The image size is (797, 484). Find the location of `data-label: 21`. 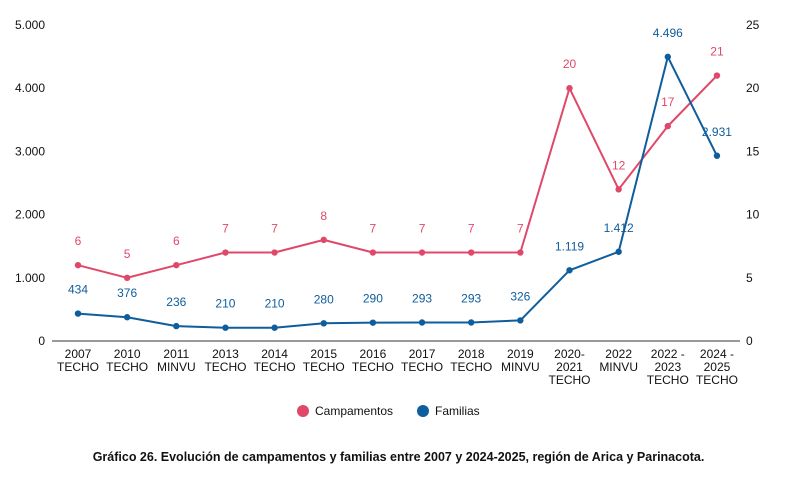

data-label: 21 is located at coordinates (717, 52).